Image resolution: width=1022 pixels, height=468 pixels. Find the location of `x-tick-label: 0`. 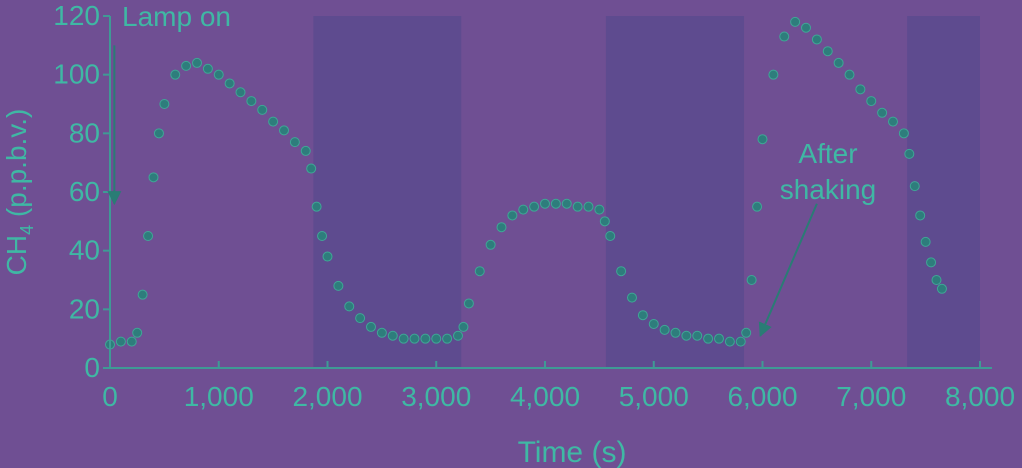

x-tick-label: 0 is located at coordinates (110, 396).